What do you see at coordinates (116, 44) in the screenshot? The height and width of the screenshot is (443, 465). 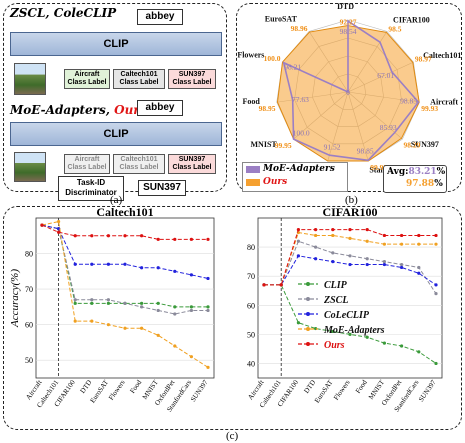 I see `clip-top: CLIP` at bounding box center [116, 44].